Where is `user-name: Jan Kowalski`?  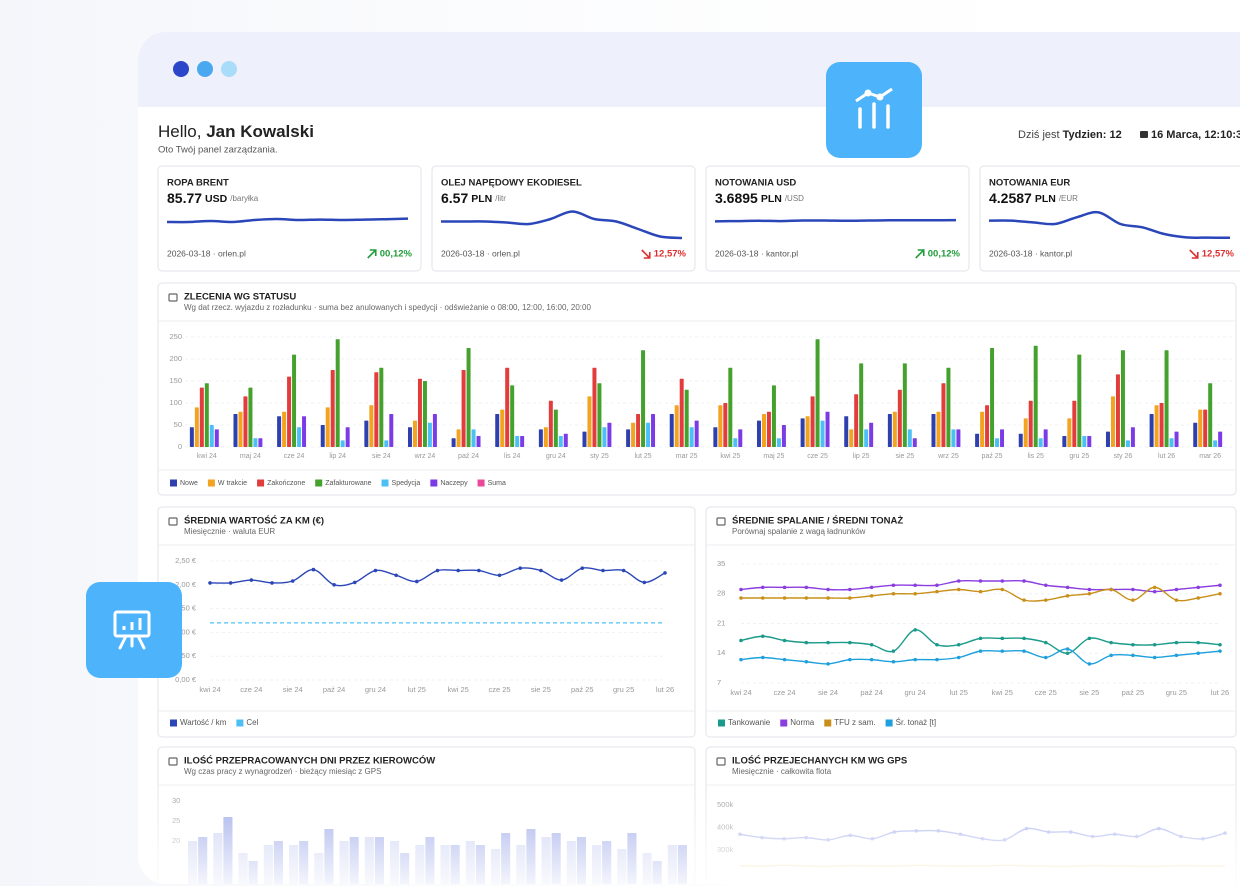
user-name: Jan Kowalski is located at coordinates (260, 131).